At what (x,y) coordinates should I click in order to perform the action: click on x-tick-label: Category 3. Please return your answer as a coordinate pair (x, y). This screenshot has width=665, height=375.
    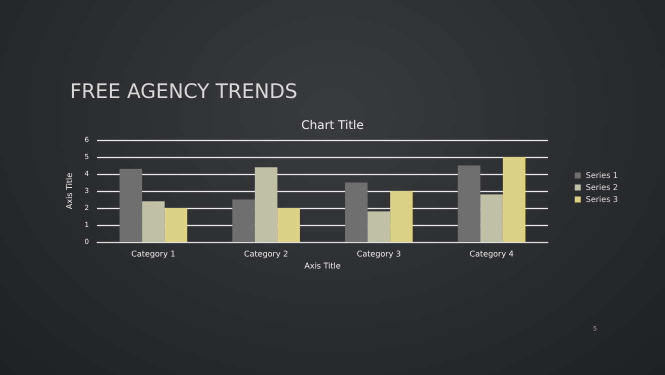
    Looking at the image, I should click on (378, 254).